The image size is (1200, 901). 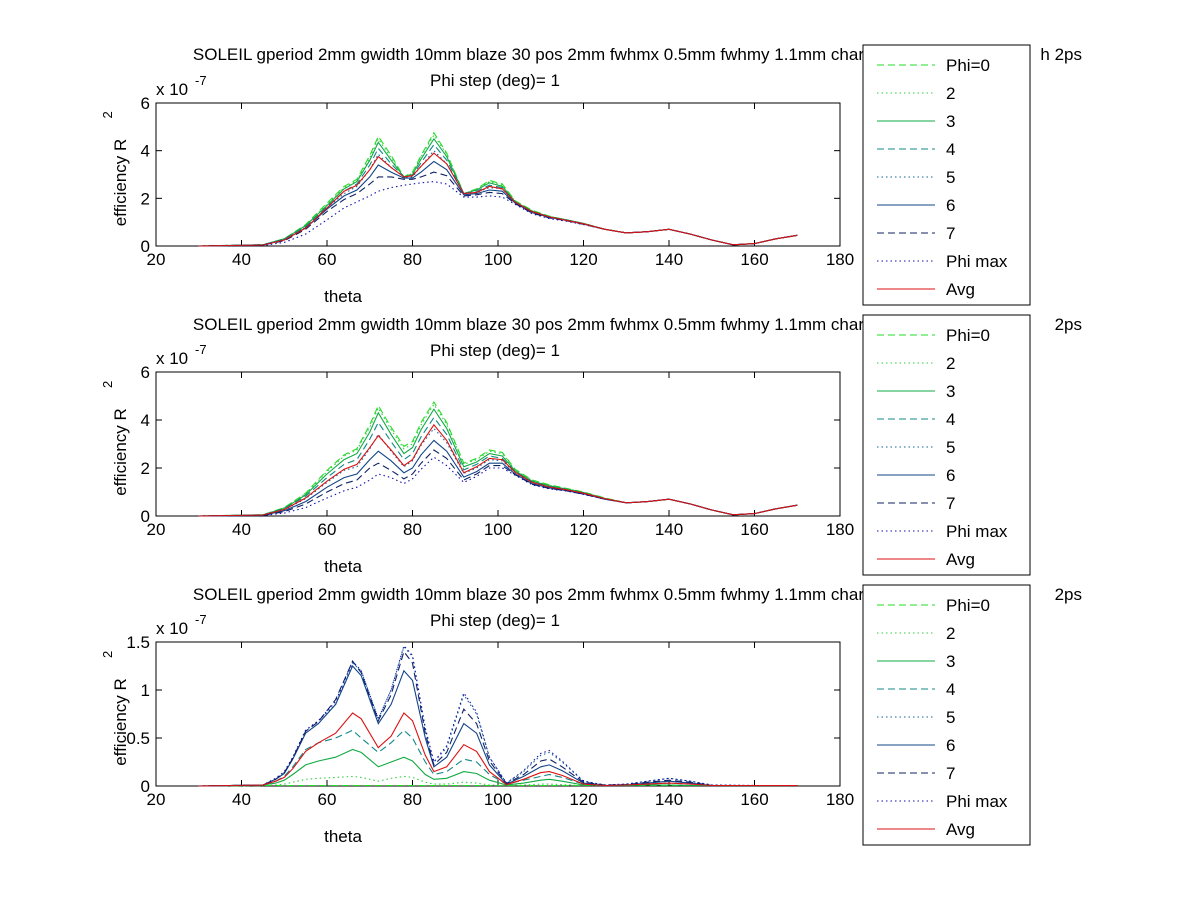 What do you see at coordinates (156, 259) in the screenshot?
I see `x-tick-label: 20` at bounding box center [156, 259].